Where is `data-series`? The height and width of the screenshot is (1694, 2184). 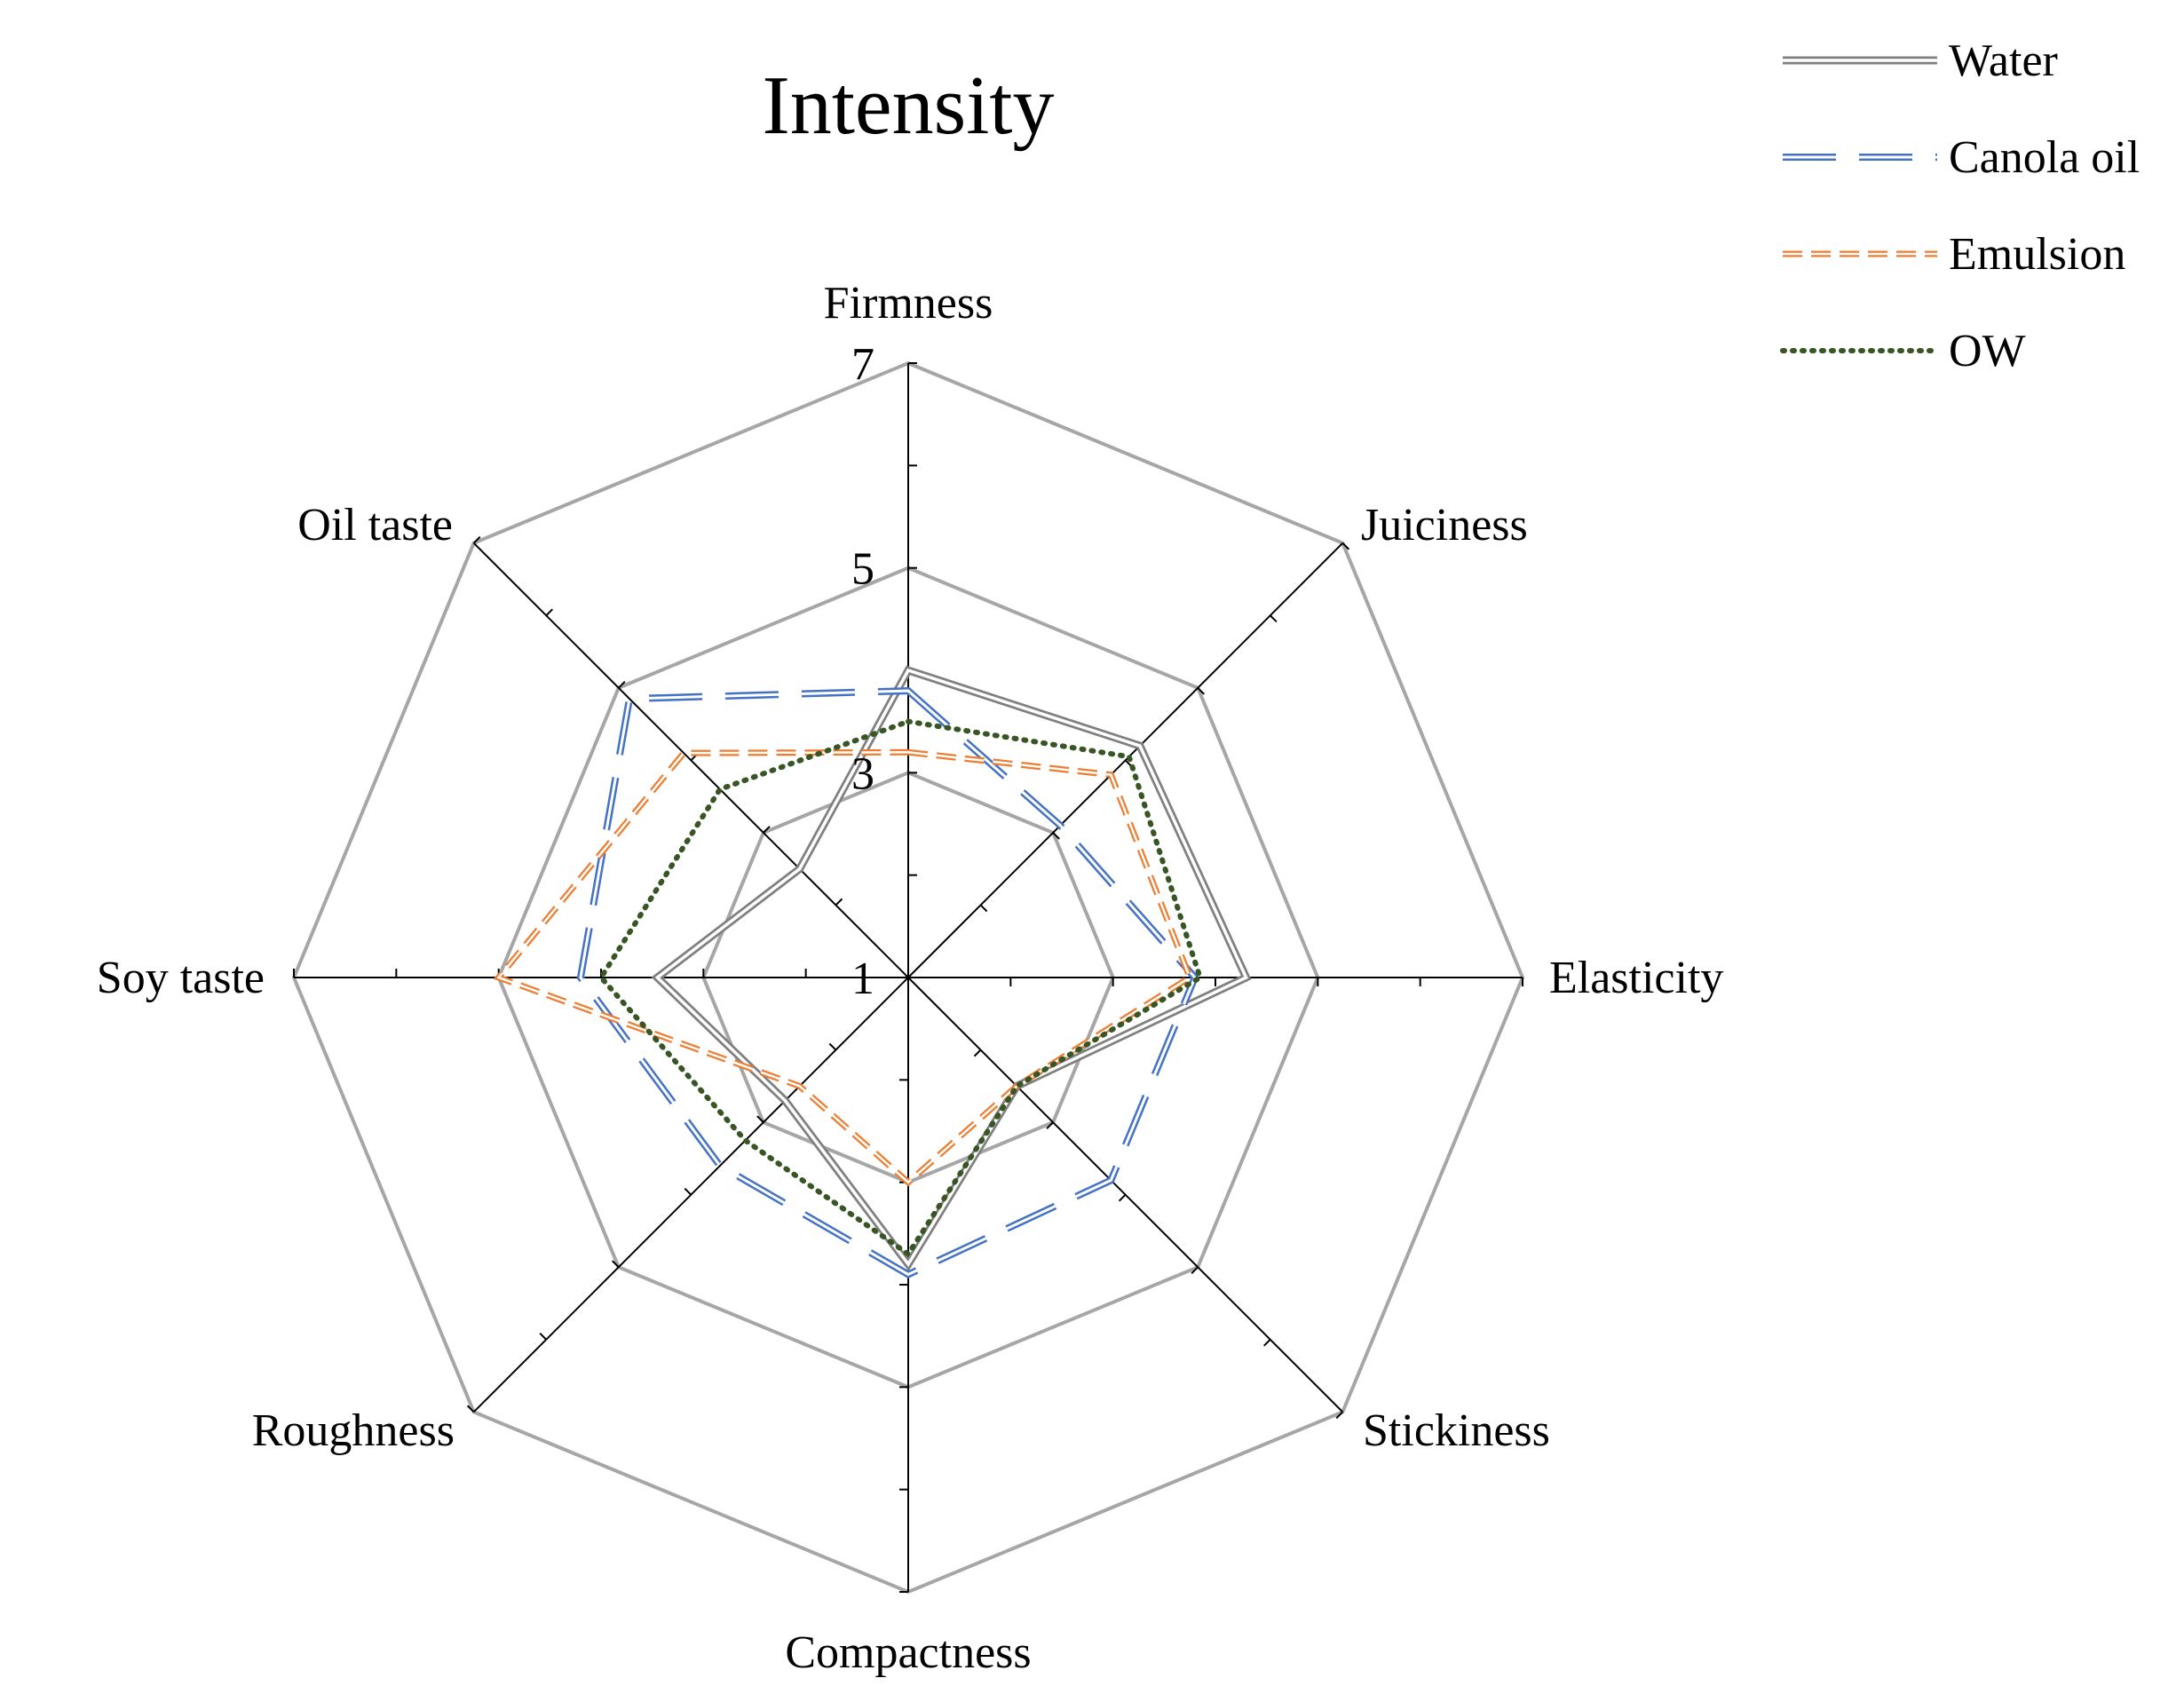
data-series is located at coordinates (872, 971).